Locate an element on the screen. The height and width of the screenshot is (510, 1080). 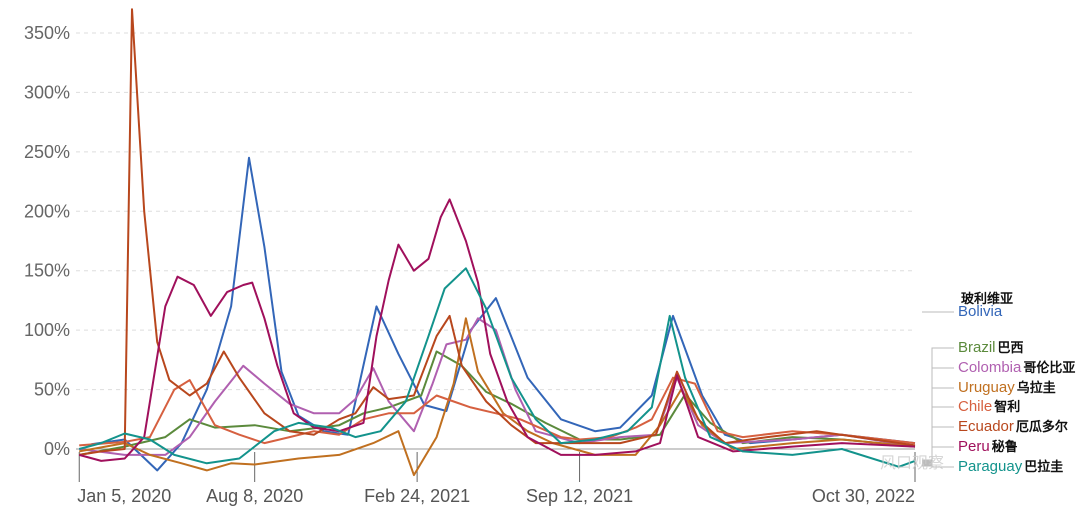
x-tick-label: Aug 8, 2020 is located at coordinates (254, 496).